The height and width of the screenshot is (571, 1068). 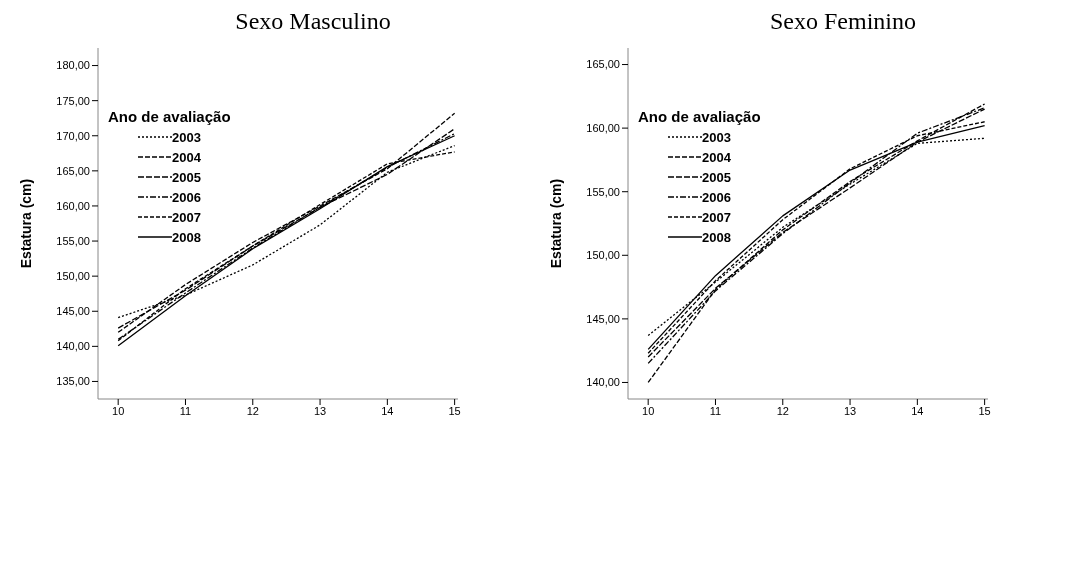 I want to click on chart-title: Sexo Masculino, so click(x=313, y=21).